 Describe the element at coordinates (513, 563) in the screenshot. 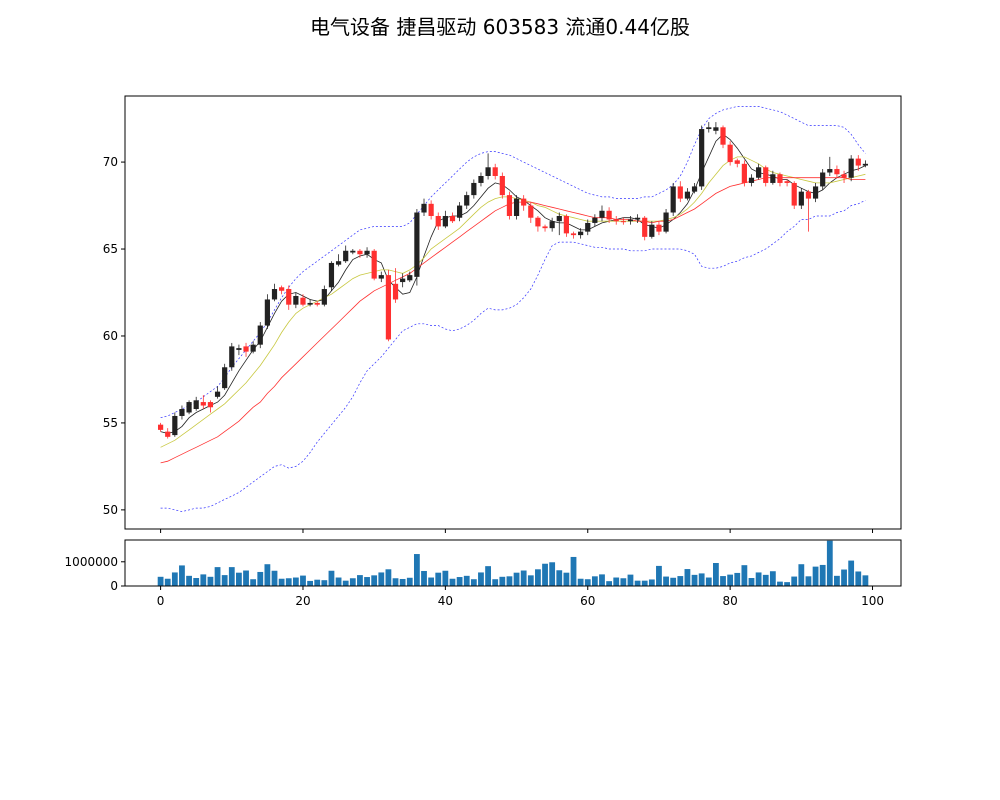

I see `volume-plot-area` at that location.